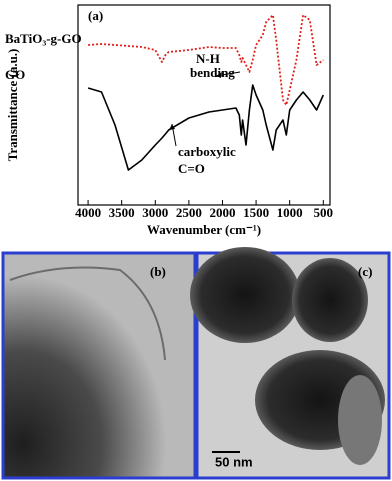 This screenshot has height=481, width=392. What do you see at coordinates (290, 212) in the screenshot?
I see `x-tick-label: 1000` at bounding box center [290, 212].